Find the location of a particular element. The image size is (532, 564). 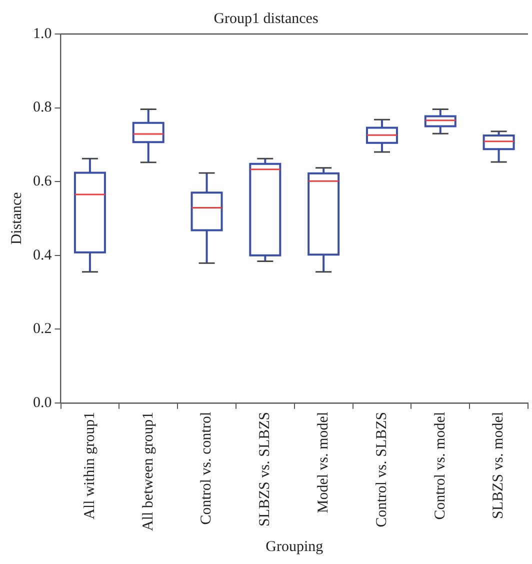

y-tick-label: 0.6 is located at coordinates (42, 181).